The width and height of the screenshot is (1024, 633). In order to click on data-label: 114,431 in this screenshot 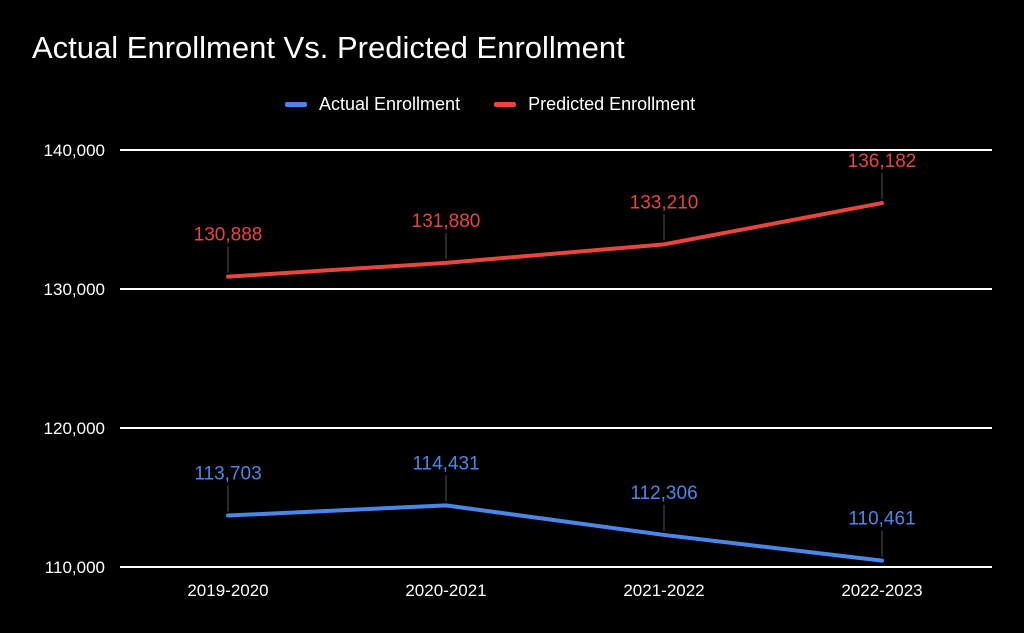, I will do `click(445, 463)`.